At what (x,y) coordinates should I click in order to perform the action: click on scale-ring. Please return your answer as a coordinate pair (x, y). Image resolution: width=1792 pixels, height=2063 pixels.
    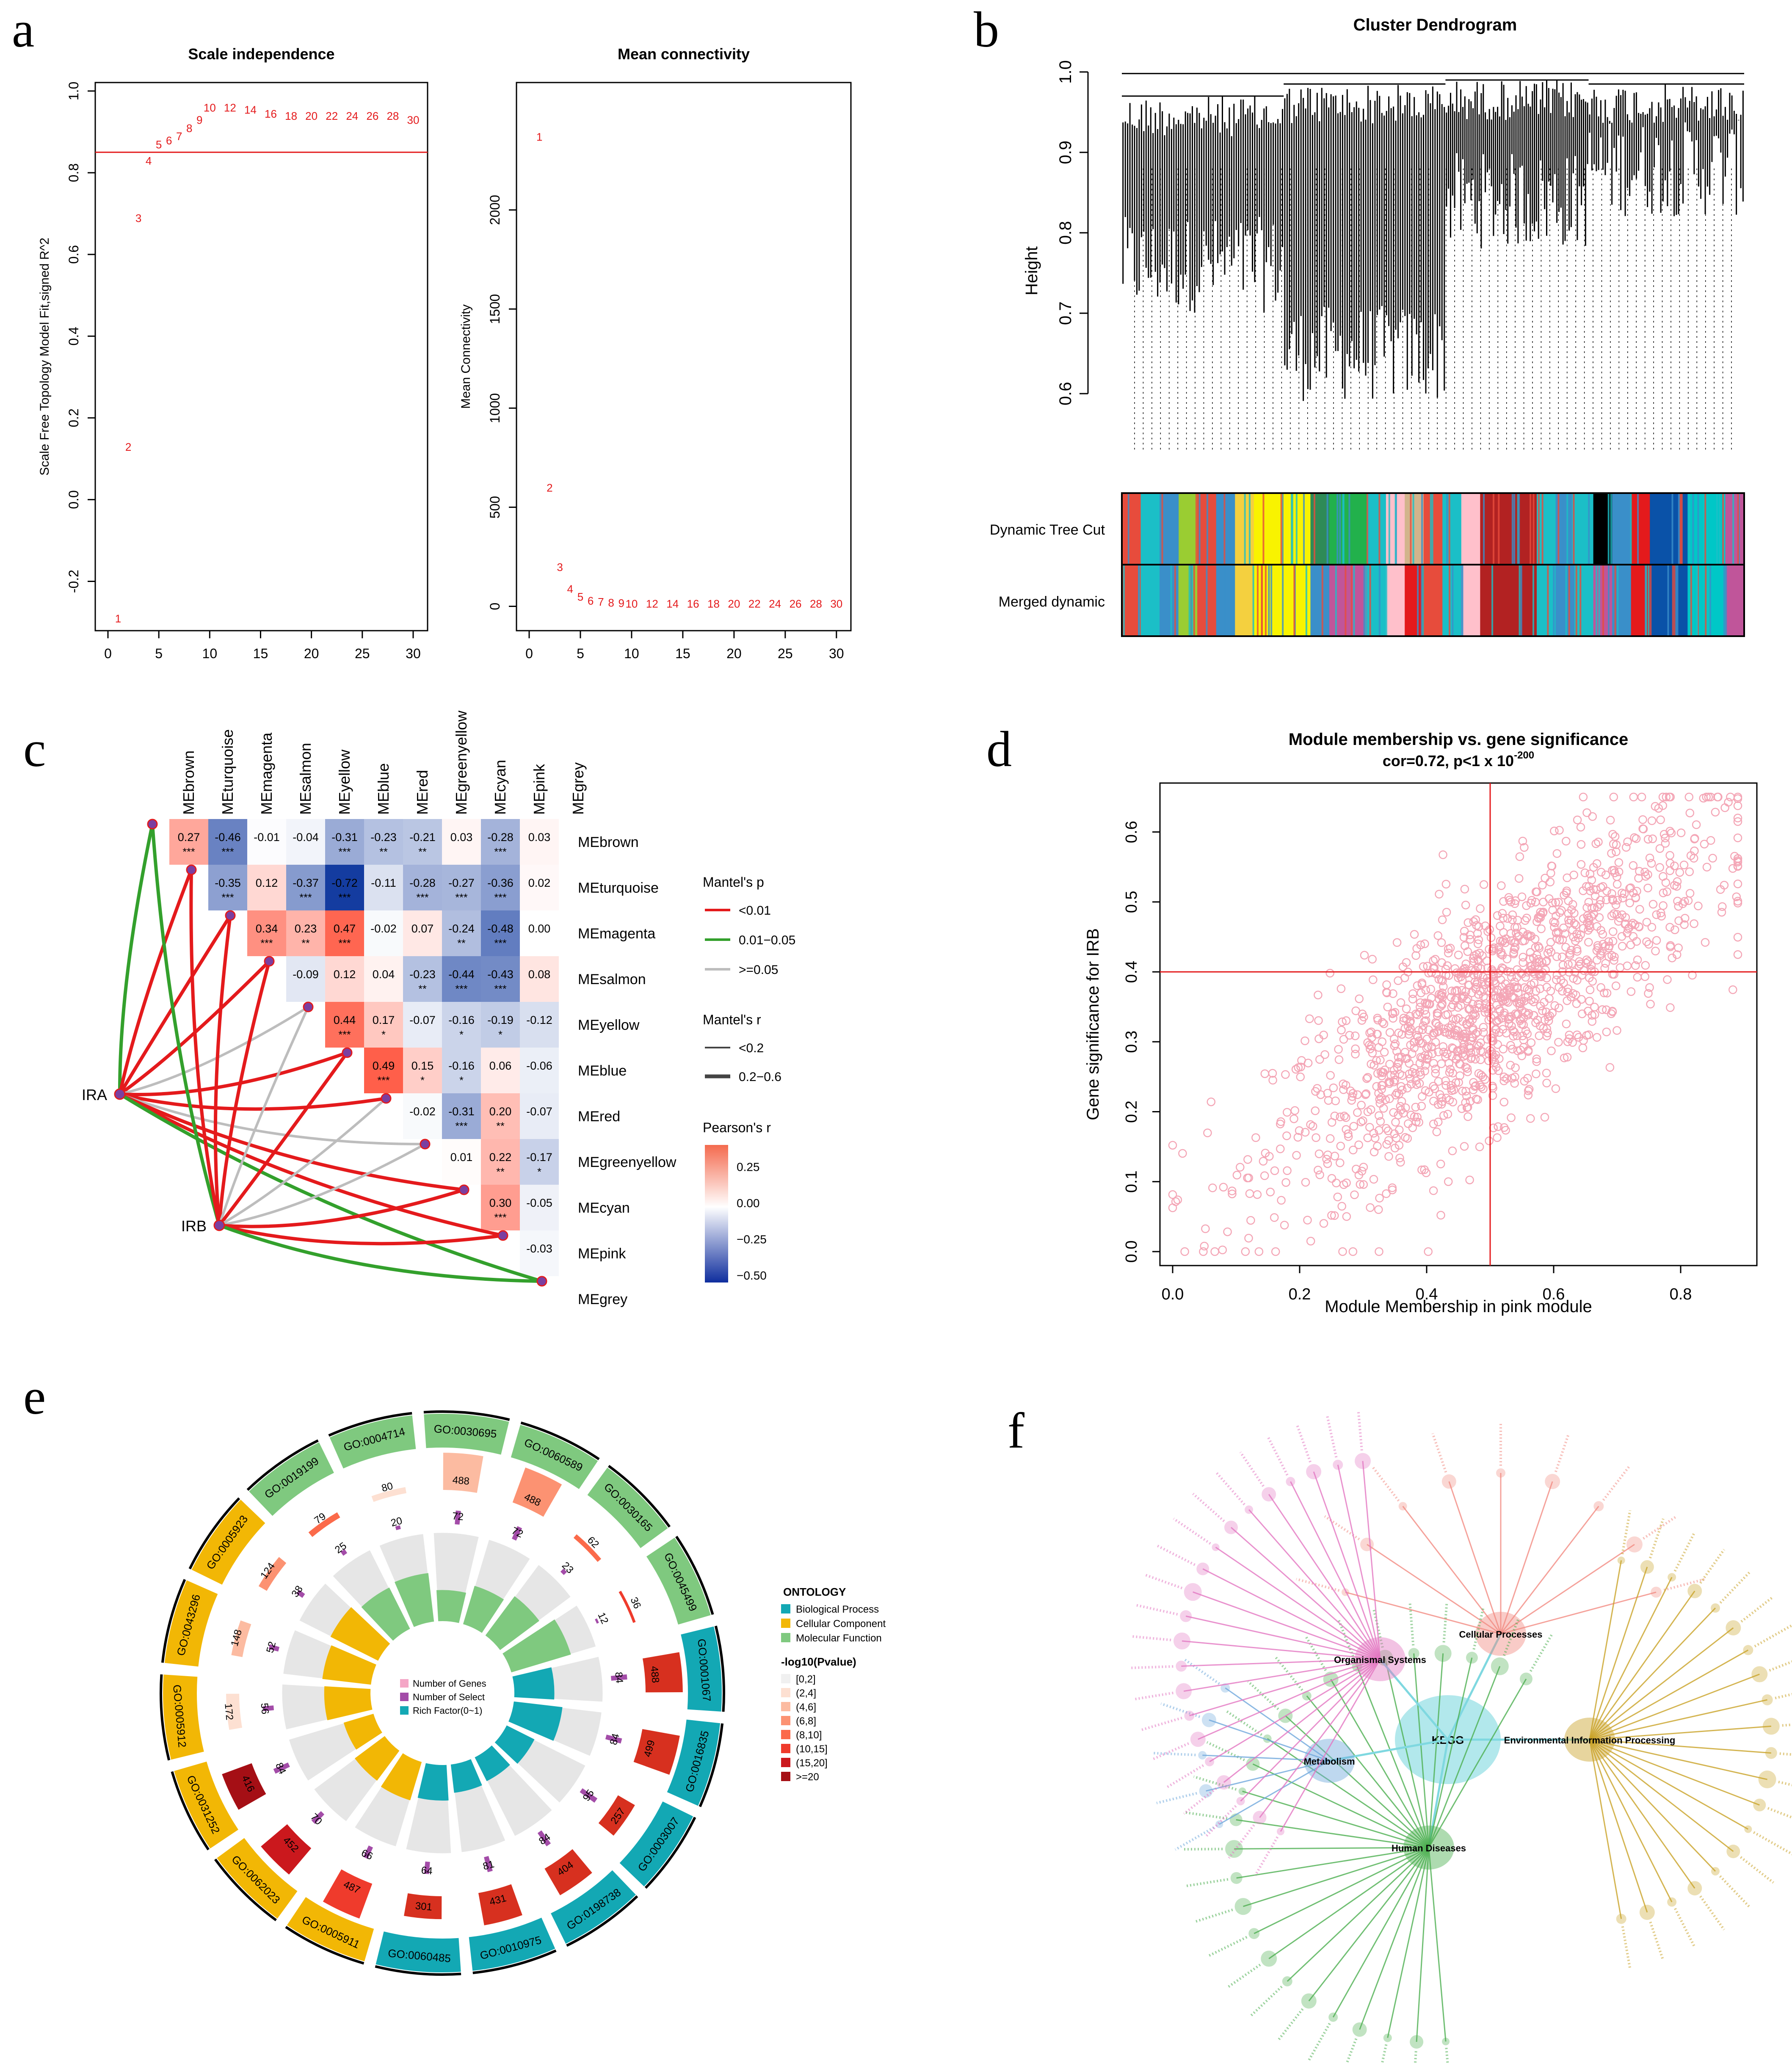
    Looking at the image, I should click on (719, 1668).